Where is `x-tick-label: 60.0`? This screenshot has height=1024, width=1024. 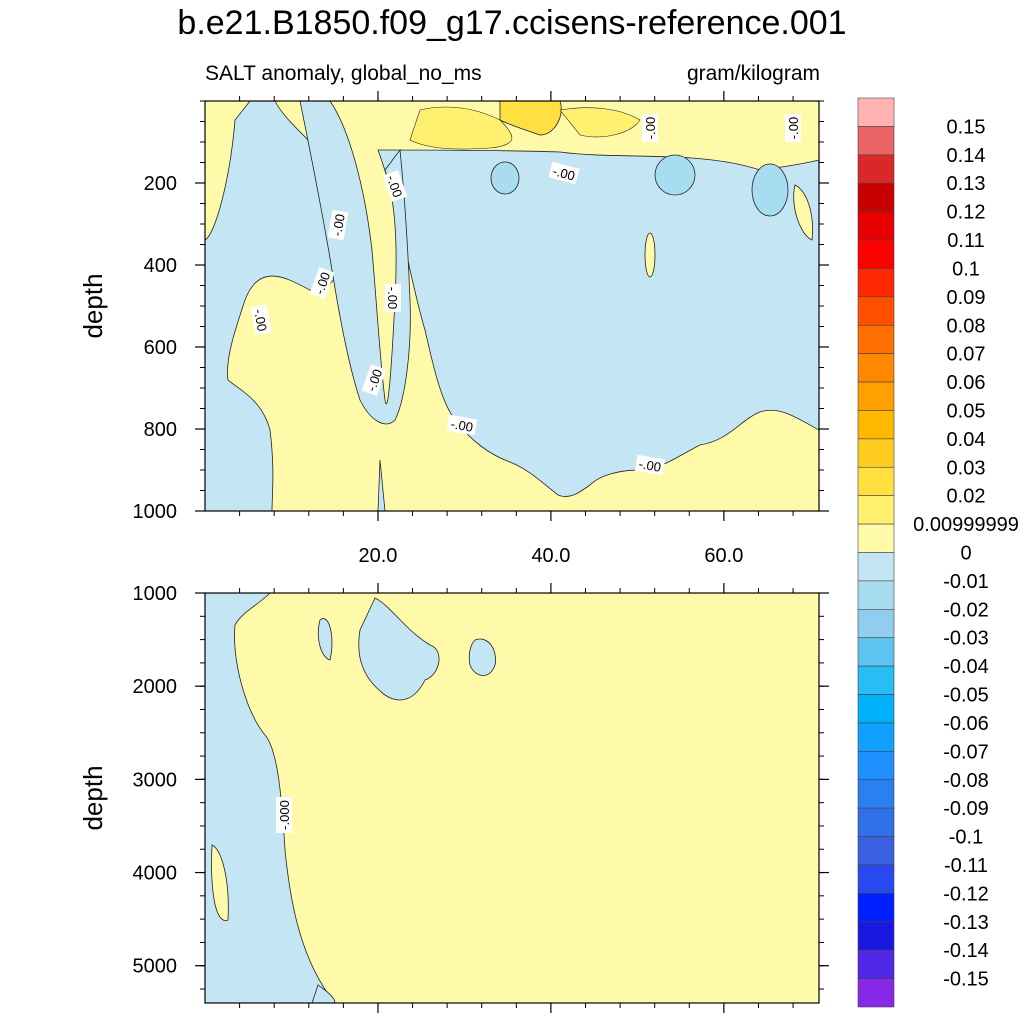 x-tick-label: 60.0 is located at coordinates (723, 556).